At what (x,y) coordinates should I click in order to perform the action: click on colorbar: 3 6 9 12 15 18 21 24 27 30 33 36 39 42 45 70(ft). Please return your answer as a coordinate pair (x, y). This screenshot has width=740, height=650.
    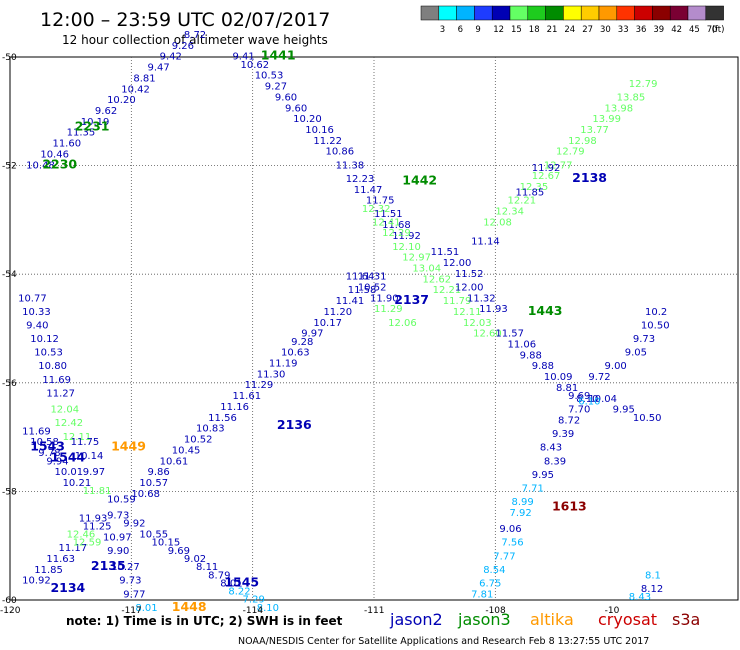
    Looking at the image, I should click on (572, 20).